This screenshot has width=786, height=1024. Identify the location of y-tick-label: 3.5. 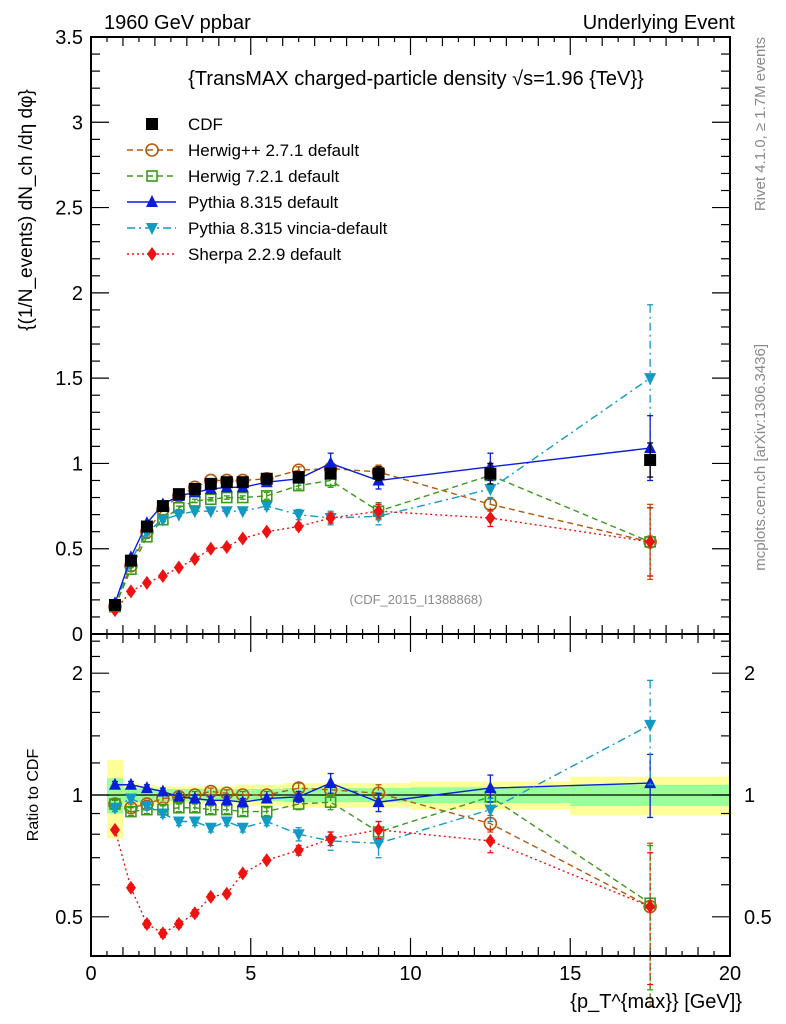
(69, 38).